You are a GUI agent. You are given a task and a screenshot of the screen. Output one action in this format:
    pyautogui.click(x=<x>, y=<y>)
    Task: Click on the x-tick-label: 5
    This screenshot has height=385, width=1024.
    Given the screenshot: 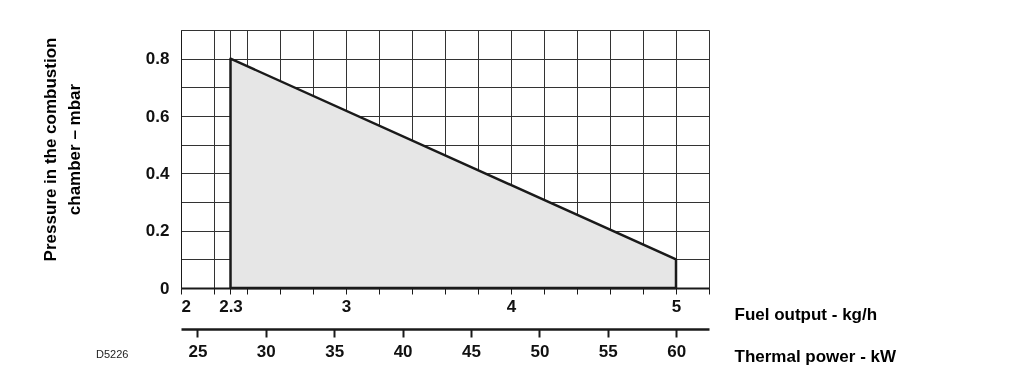 What is the action you would take?
    pyautogui.click(x=676, y=306)
    